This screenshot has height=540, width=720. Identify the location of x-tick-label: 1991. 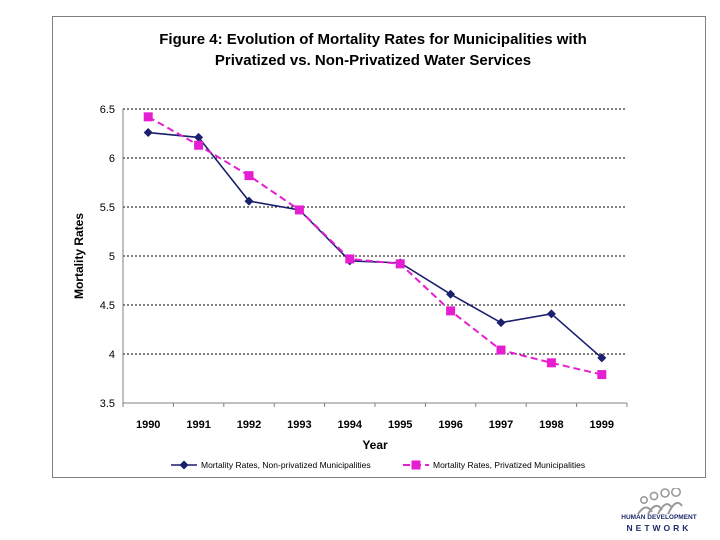
(198, 425).